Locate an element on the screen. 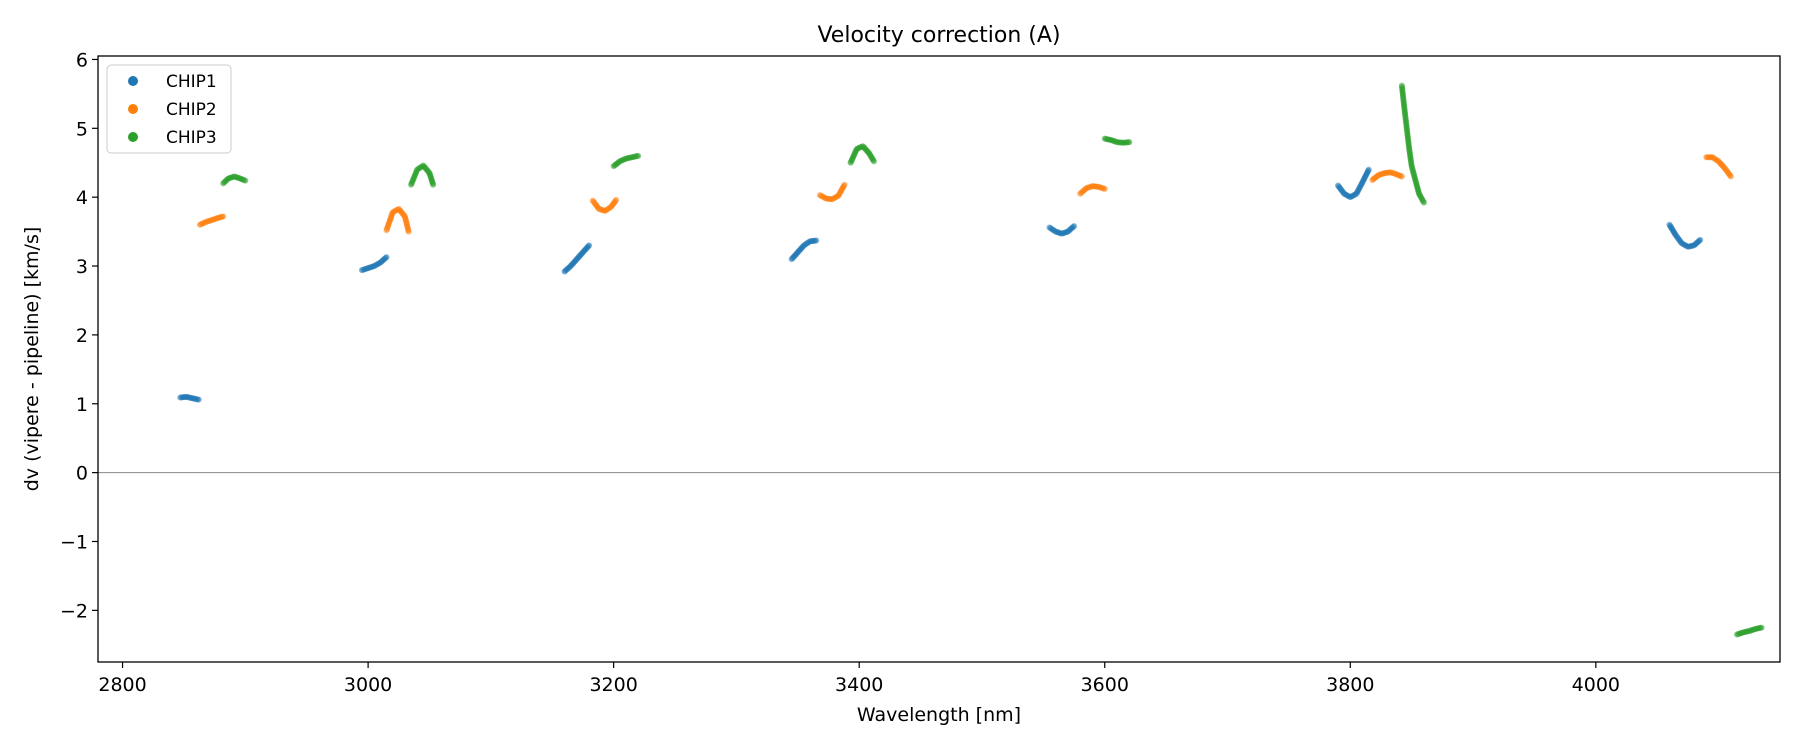 This screenshot has width=1800, height=750. y-tick-label: 2 is located at coordinates (82, 336).